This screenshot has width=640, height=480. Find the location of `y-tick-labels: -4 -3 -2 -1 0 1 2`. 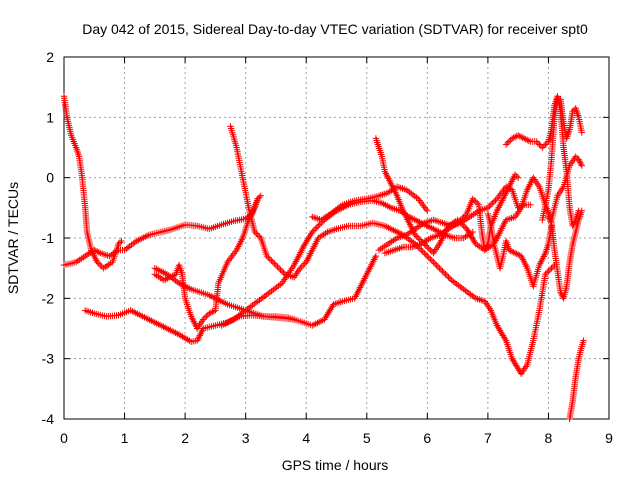

y-tick-labels: -4 -3 -2 -1 0 1 2 is located at coordinates (48, 238).